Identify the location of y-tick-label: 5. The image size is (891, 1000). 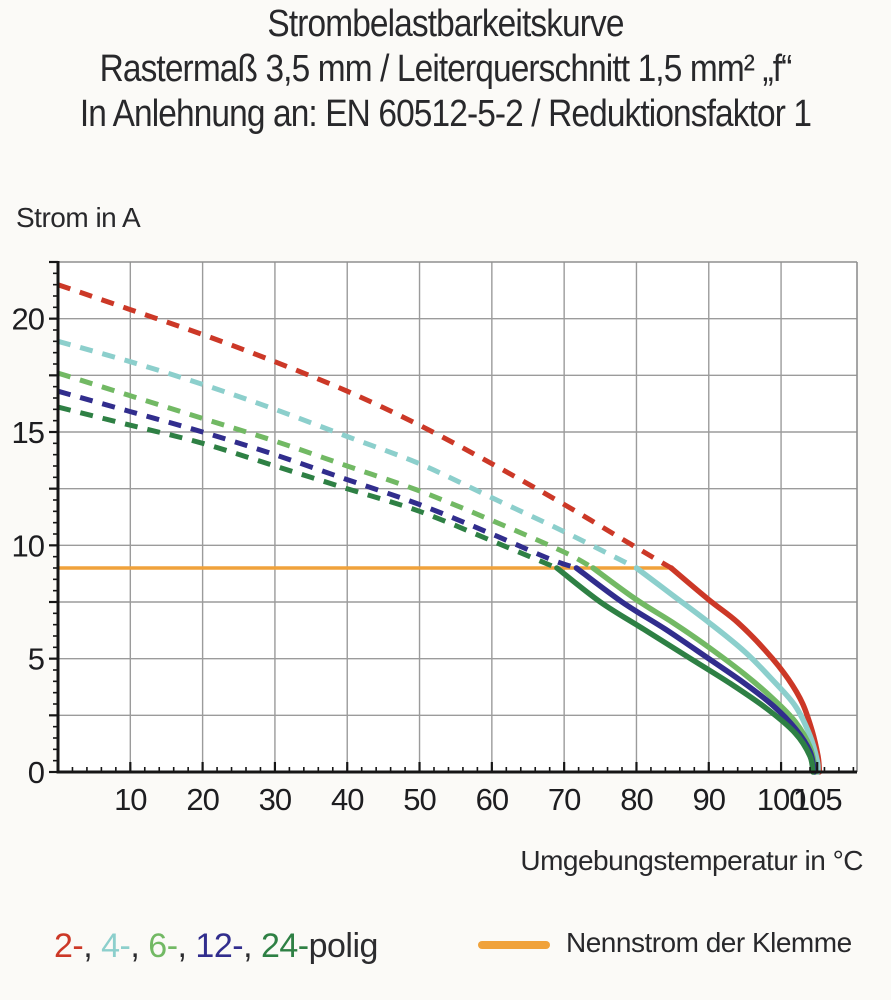
(36, 659).